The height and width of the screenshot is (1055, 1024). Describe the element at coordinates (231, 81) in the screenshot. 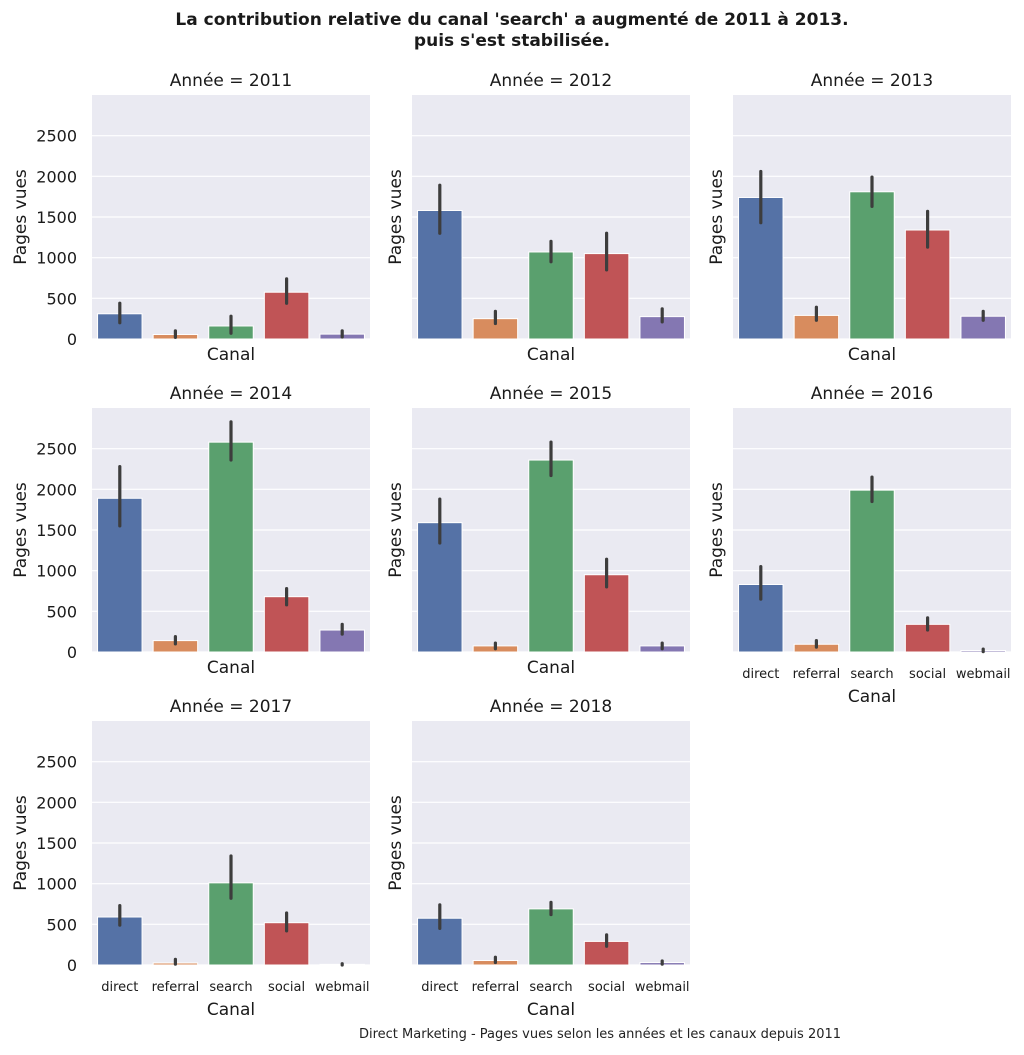

I see `facet-title: Année = 2011` at that location.